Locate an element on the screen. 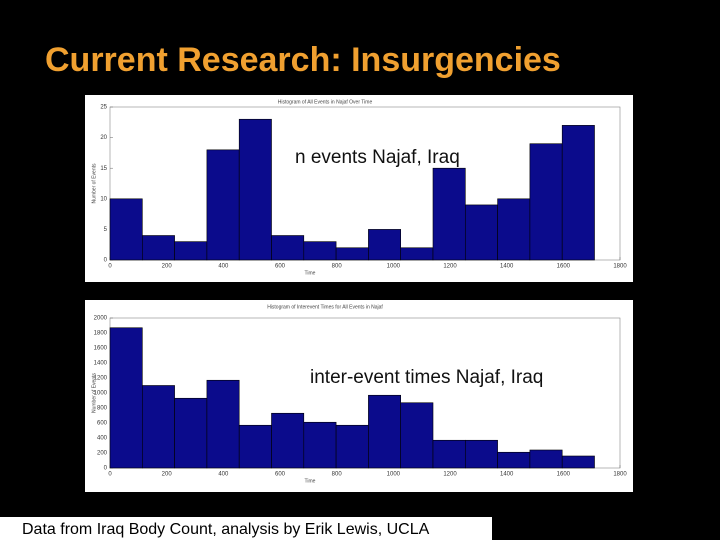 Image resolution: width=720 pixels, height=540 pixels. y-tick-label: 15 is located at coordinates (103, 169).